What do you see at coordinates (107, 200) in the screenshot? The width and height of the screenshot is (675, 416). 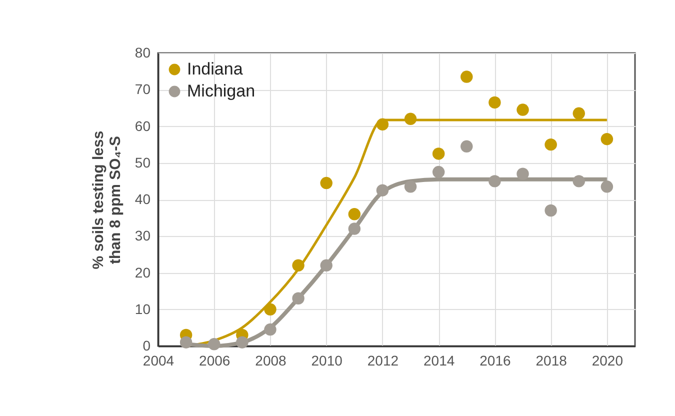 I see `y-axis-title: % soils testing less than 8 ppm SO₄-S` at bounding box center [107, 200].